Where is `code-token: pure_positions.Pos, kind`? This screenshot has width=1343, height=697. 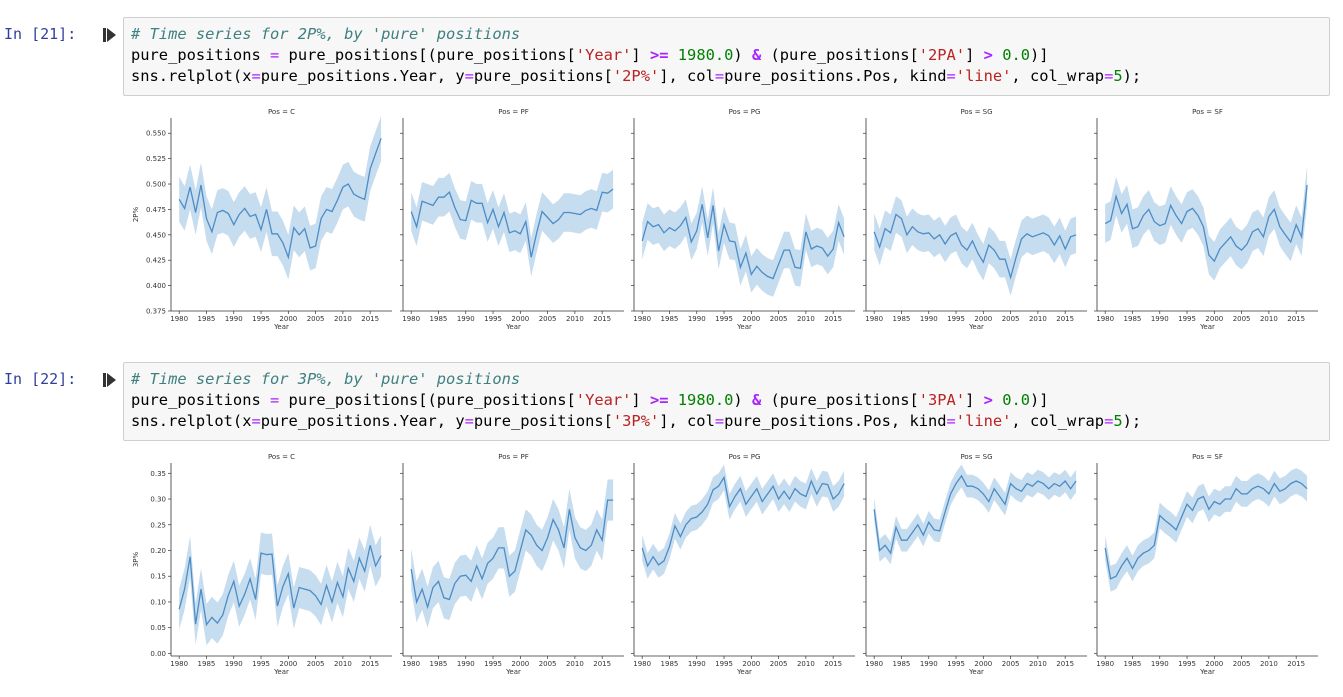
code-token: pure_positions.Pos, kind is located at coordinates (835, 76).